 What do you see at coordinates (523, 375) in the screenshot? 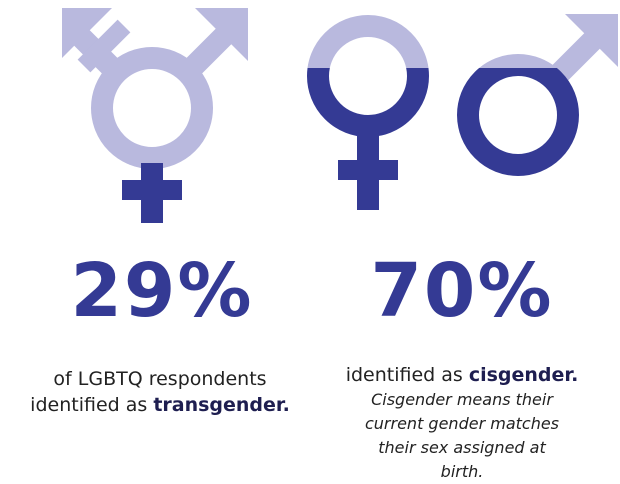
I see `emphasis: cisgender.` at bounding box center [523, 375].